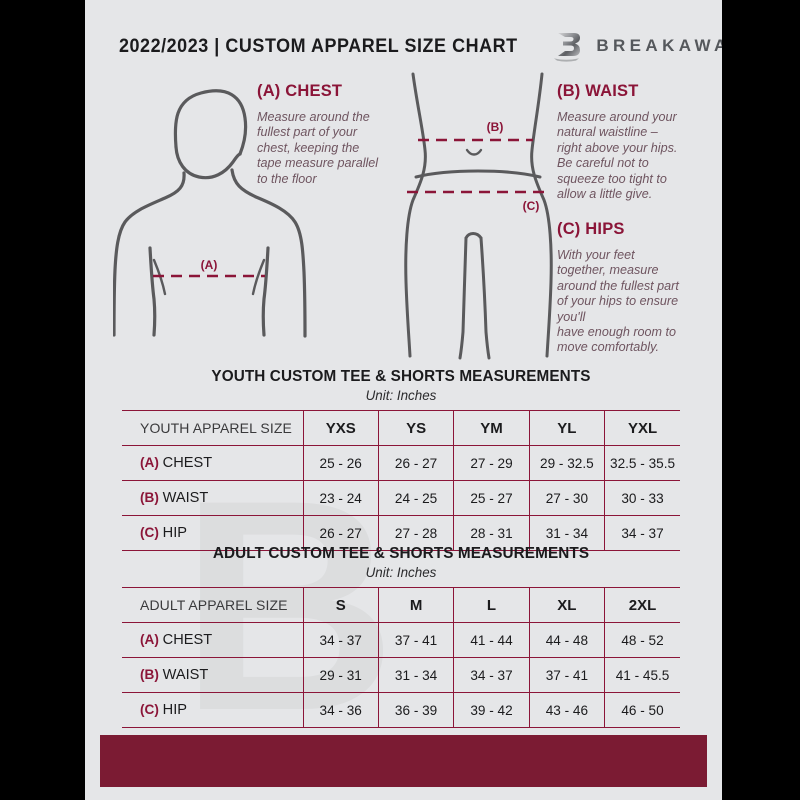  I want to click on youth-row-label-2: (C) HIP, so click(212, 533).